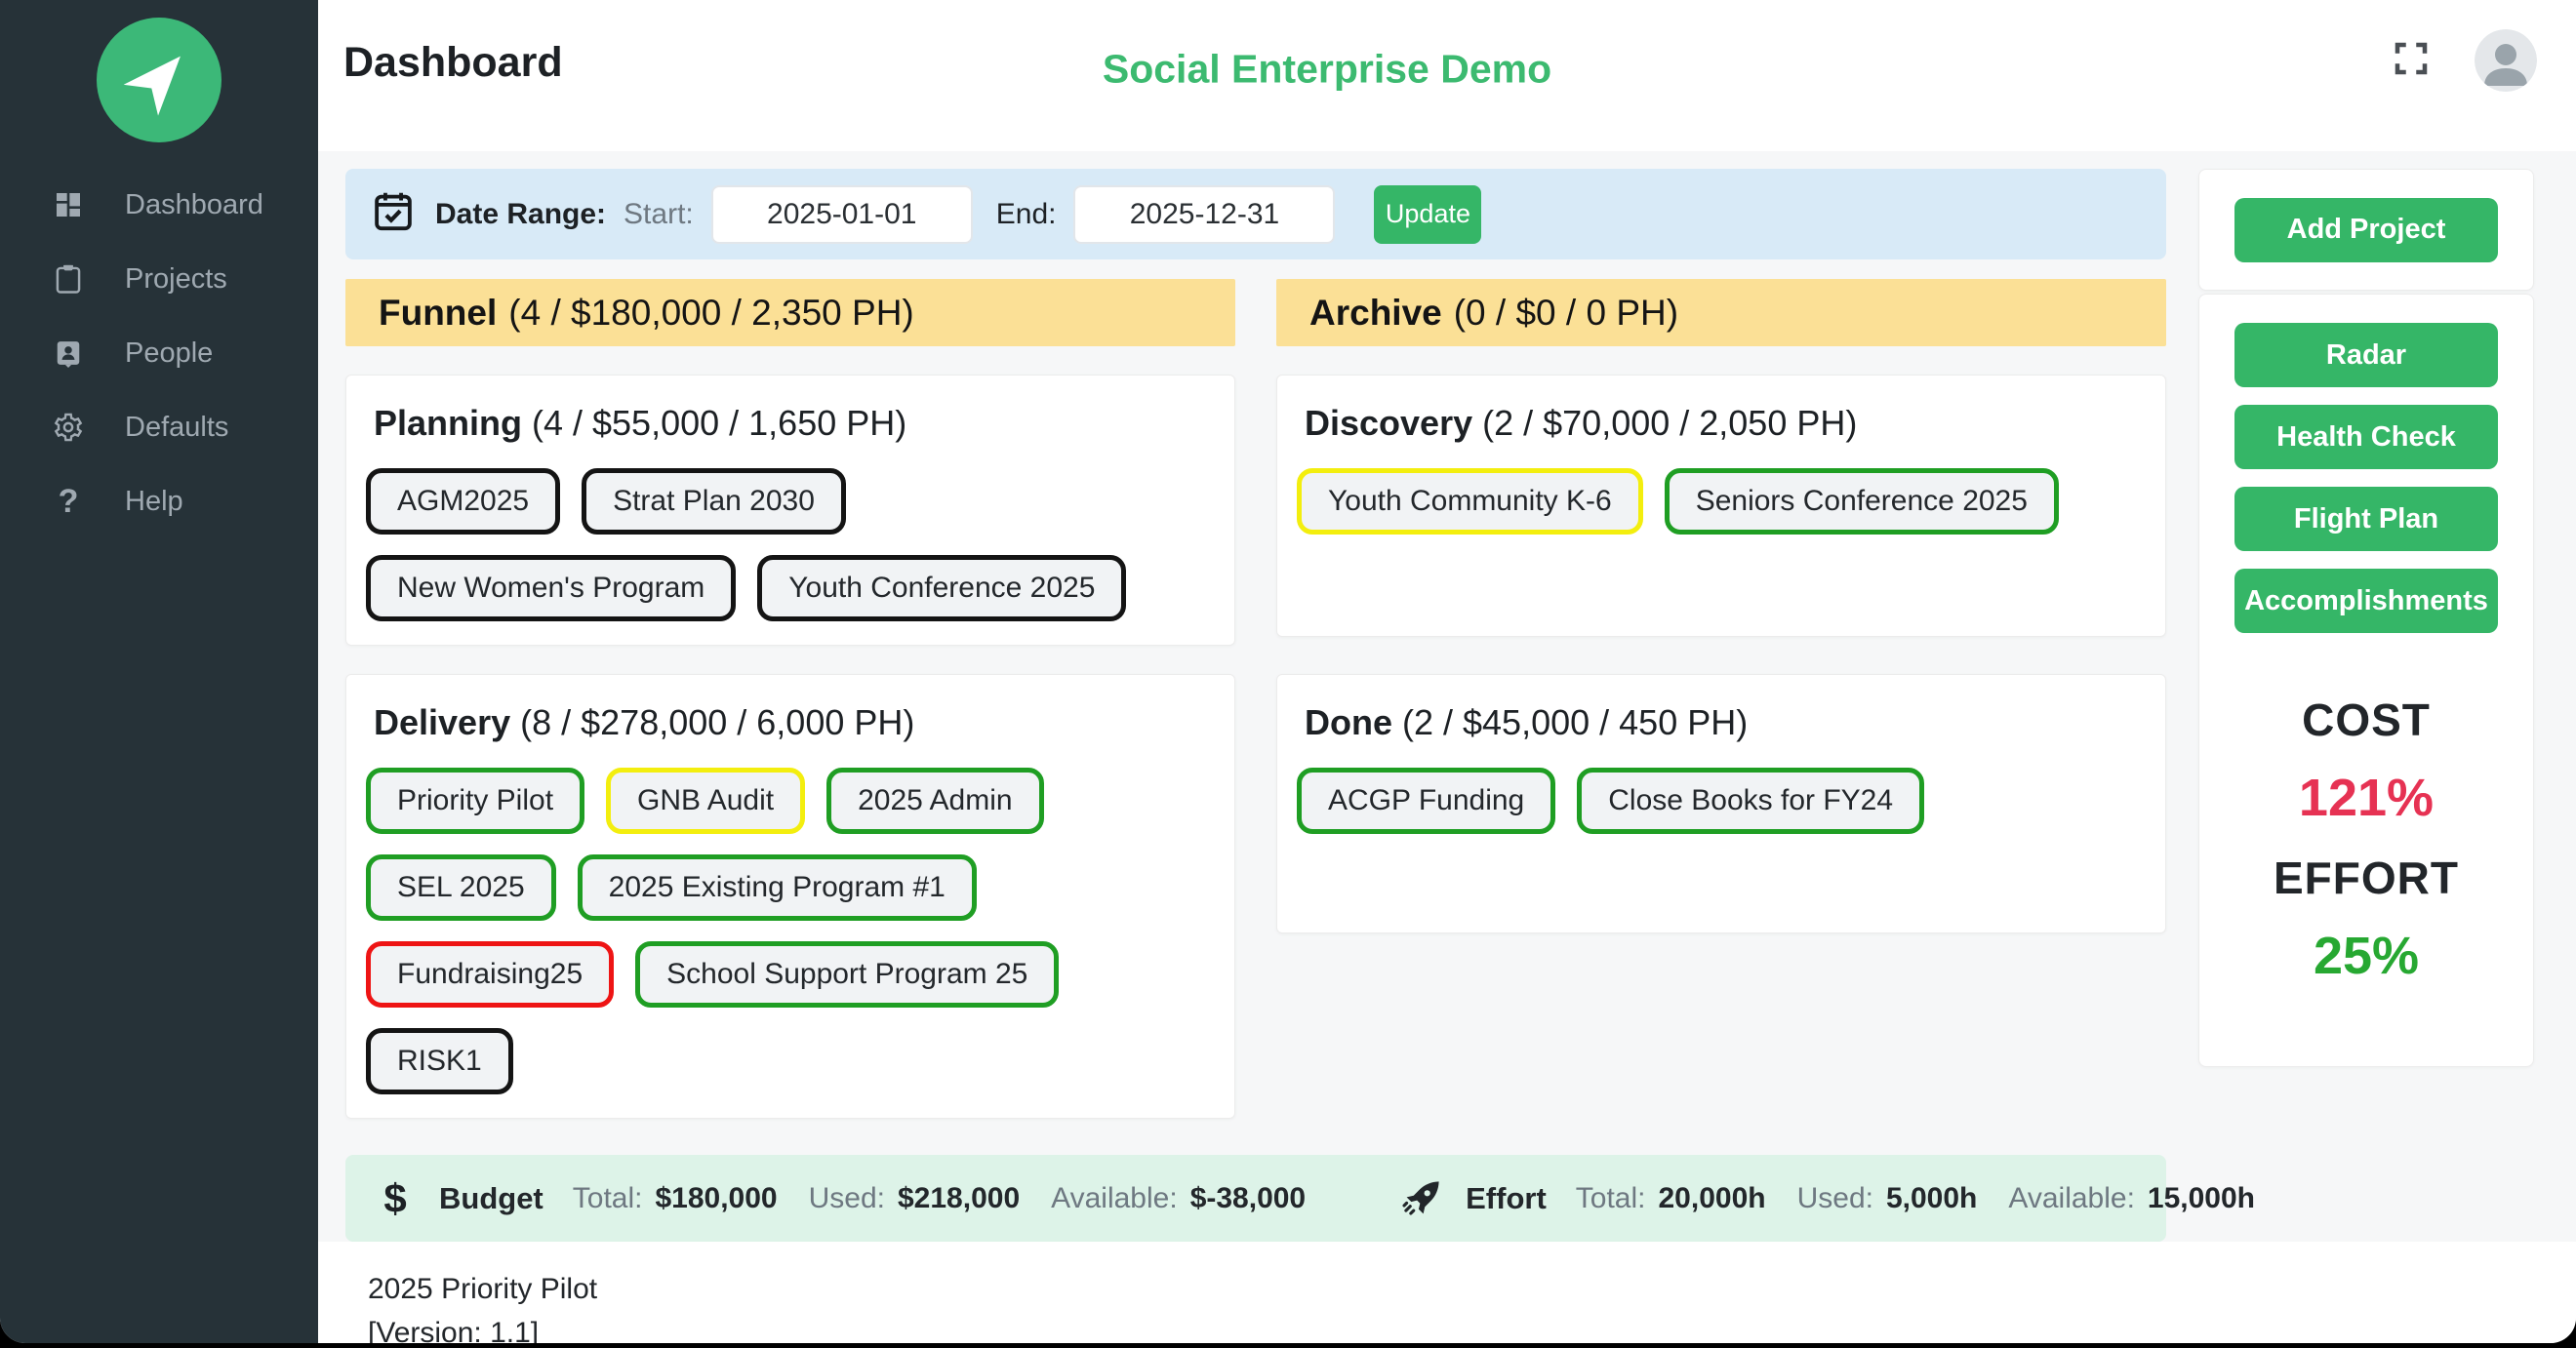  Describe the element at coordinates (438, 313) in the screenshot. I see `funnel-title: Funnel` at that location.